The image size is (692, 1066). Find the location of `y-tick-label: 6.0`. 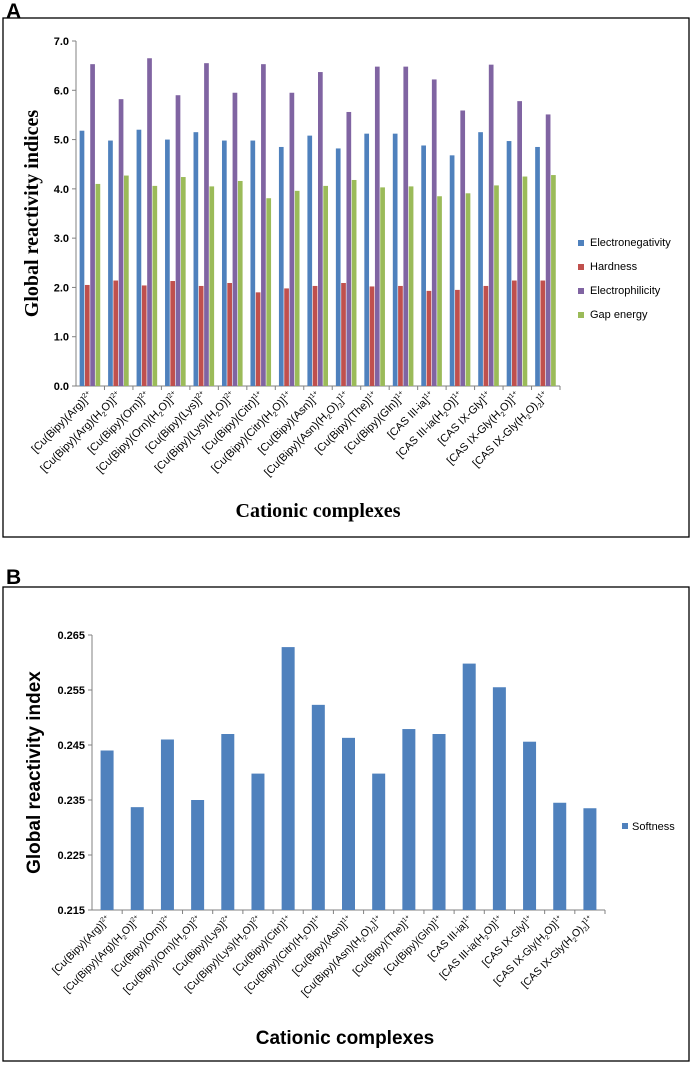

y-tick-label: 6.0 is located at coordinates (61, 91).